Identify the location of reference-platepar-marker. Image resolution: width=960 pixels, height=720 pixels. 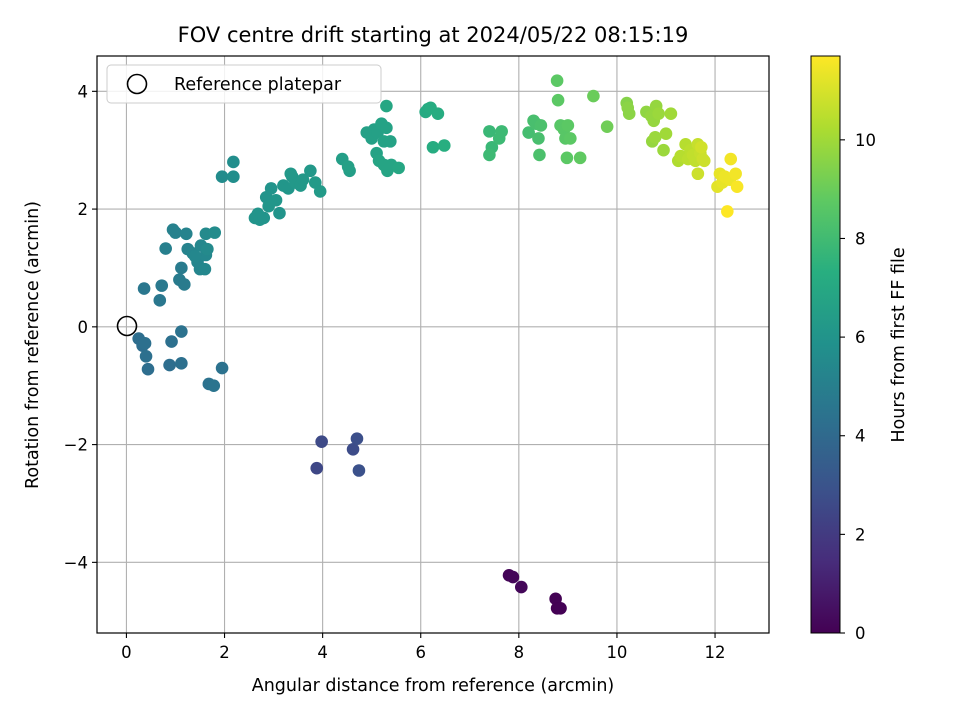
(127, 326).